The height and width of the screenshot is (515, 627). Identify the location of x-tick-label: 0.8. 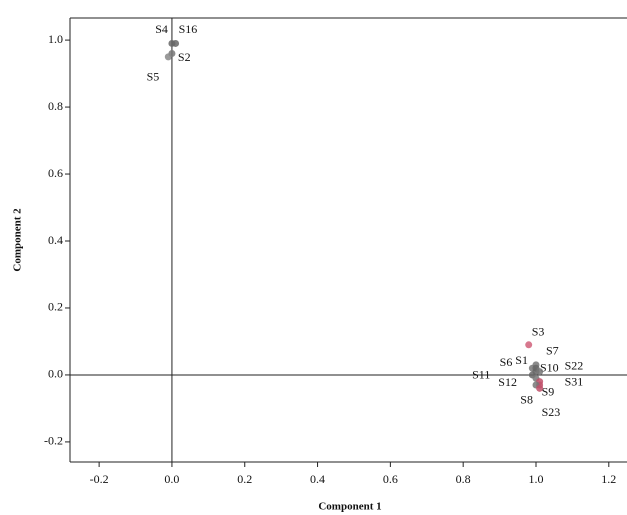
(463, 479).